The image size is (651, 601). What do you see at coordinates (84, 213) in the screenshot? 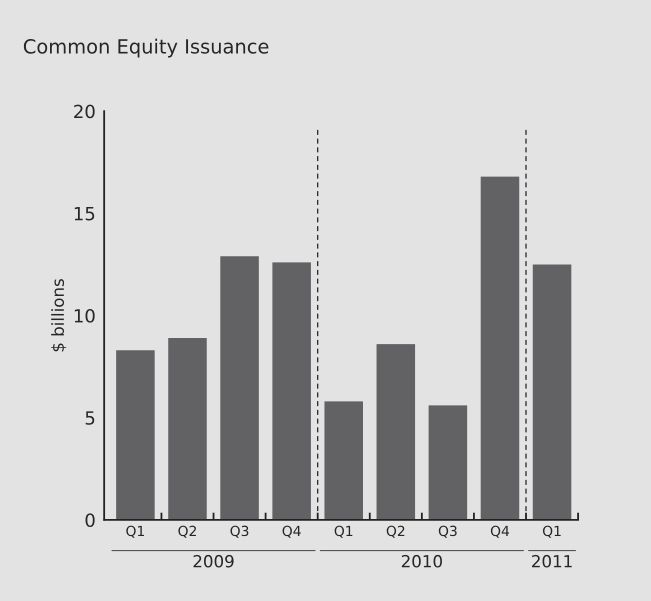
I see `y-tick-label: 15` at bounding box center [84, 213].